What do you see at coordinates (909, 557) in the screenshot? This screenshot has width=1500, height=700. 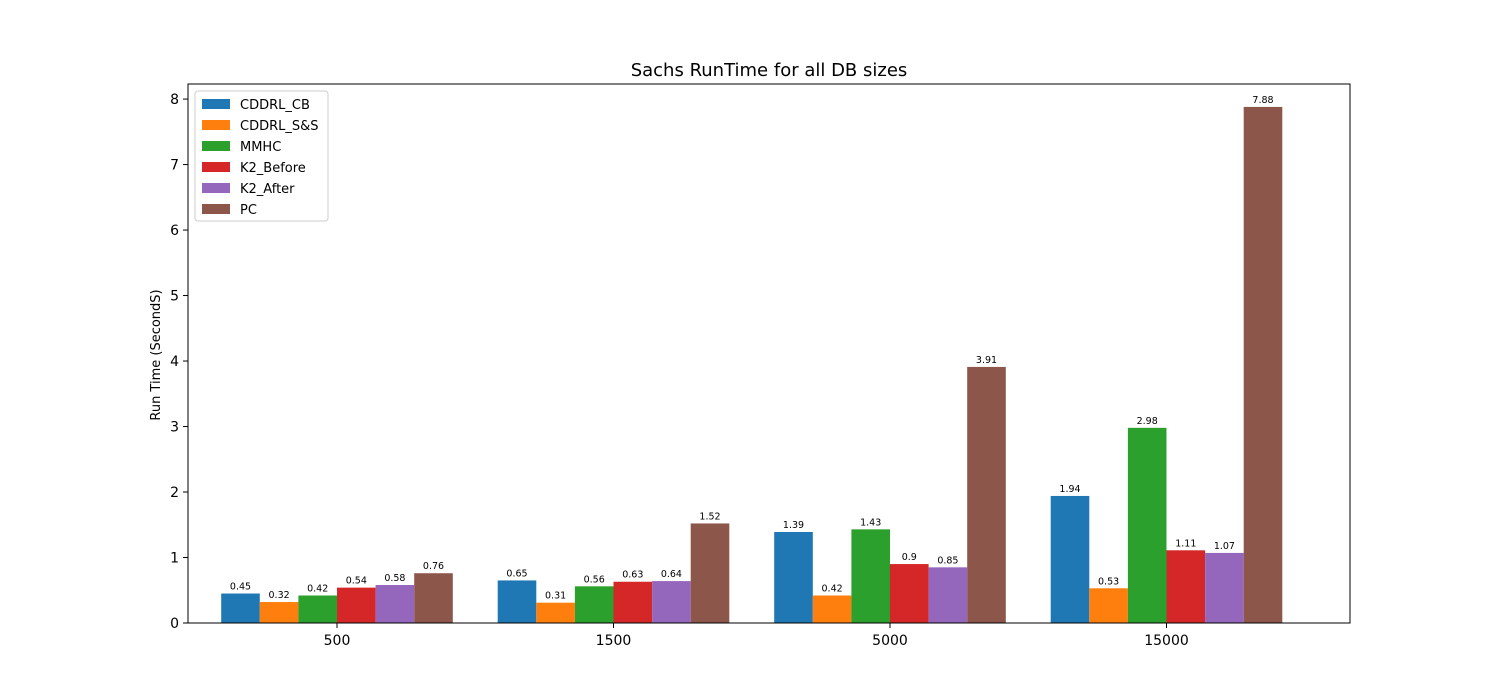 I see `data-label: 0.9` at bounding box center [909, 557].